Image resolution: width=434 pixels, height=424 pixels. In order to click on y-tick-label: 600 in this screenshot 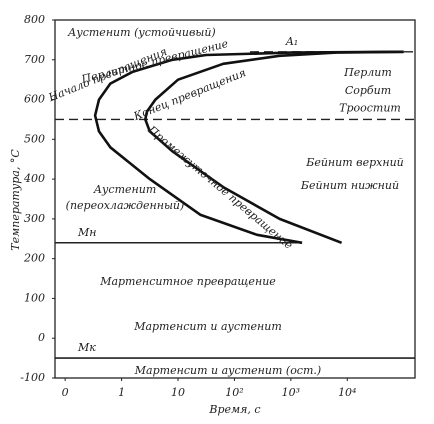, I will do `click(34, 99)`.